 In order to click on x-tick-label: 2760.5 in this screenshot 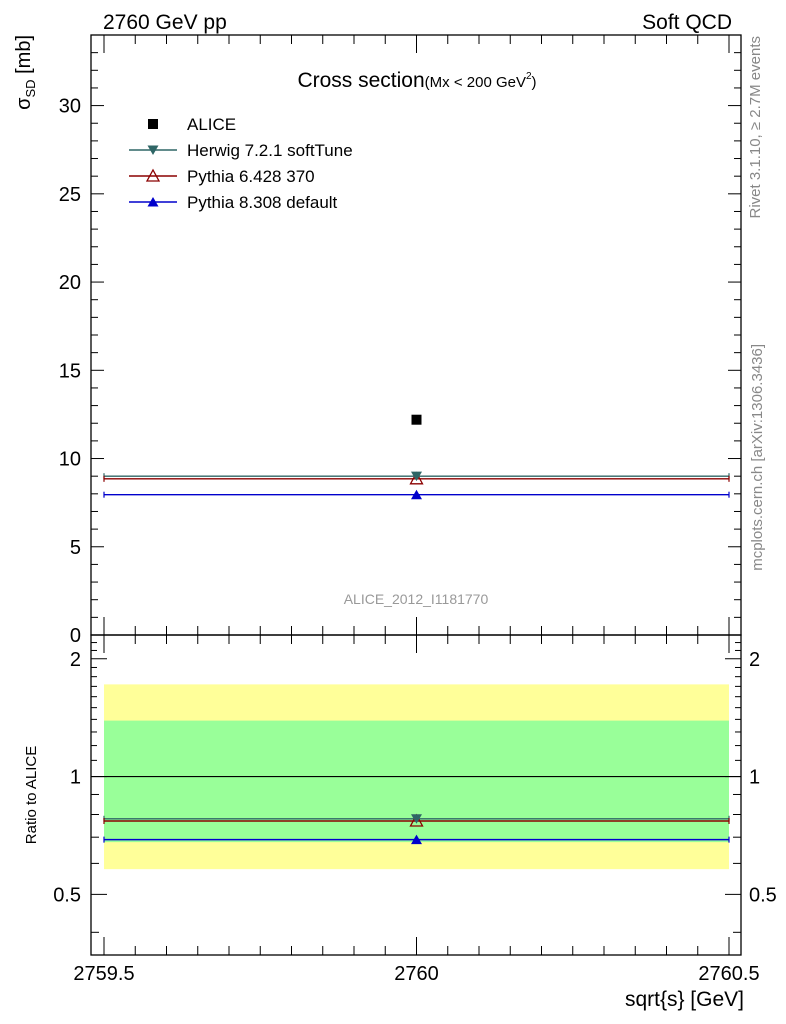, I will do `click(728, 974)`.